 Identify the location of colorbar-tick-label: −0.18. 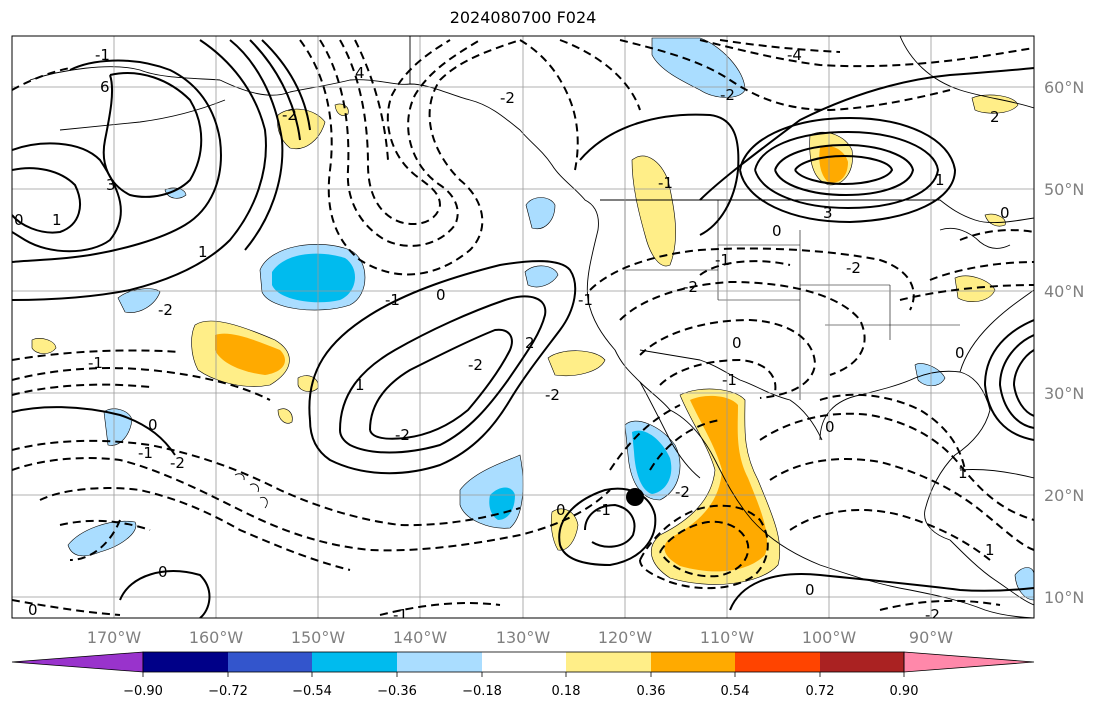
(482, 691).